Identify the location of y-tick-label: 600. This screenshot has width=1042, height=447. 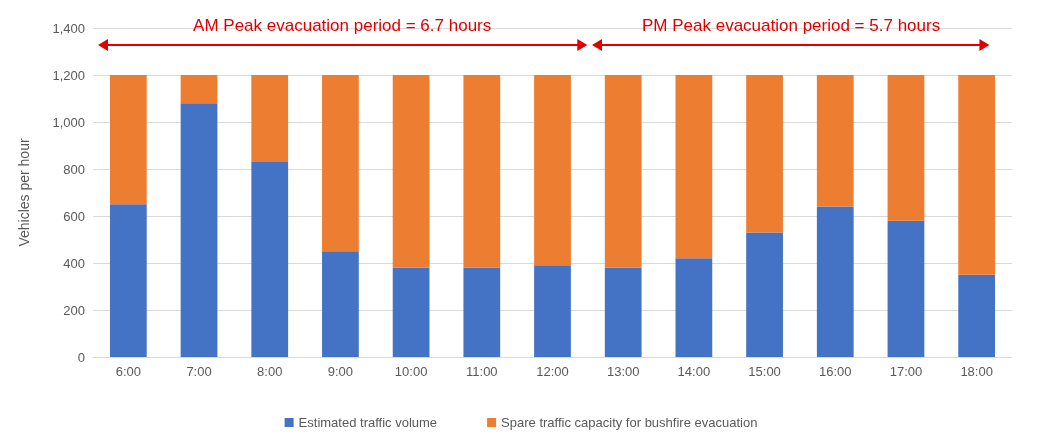
(74, 216).